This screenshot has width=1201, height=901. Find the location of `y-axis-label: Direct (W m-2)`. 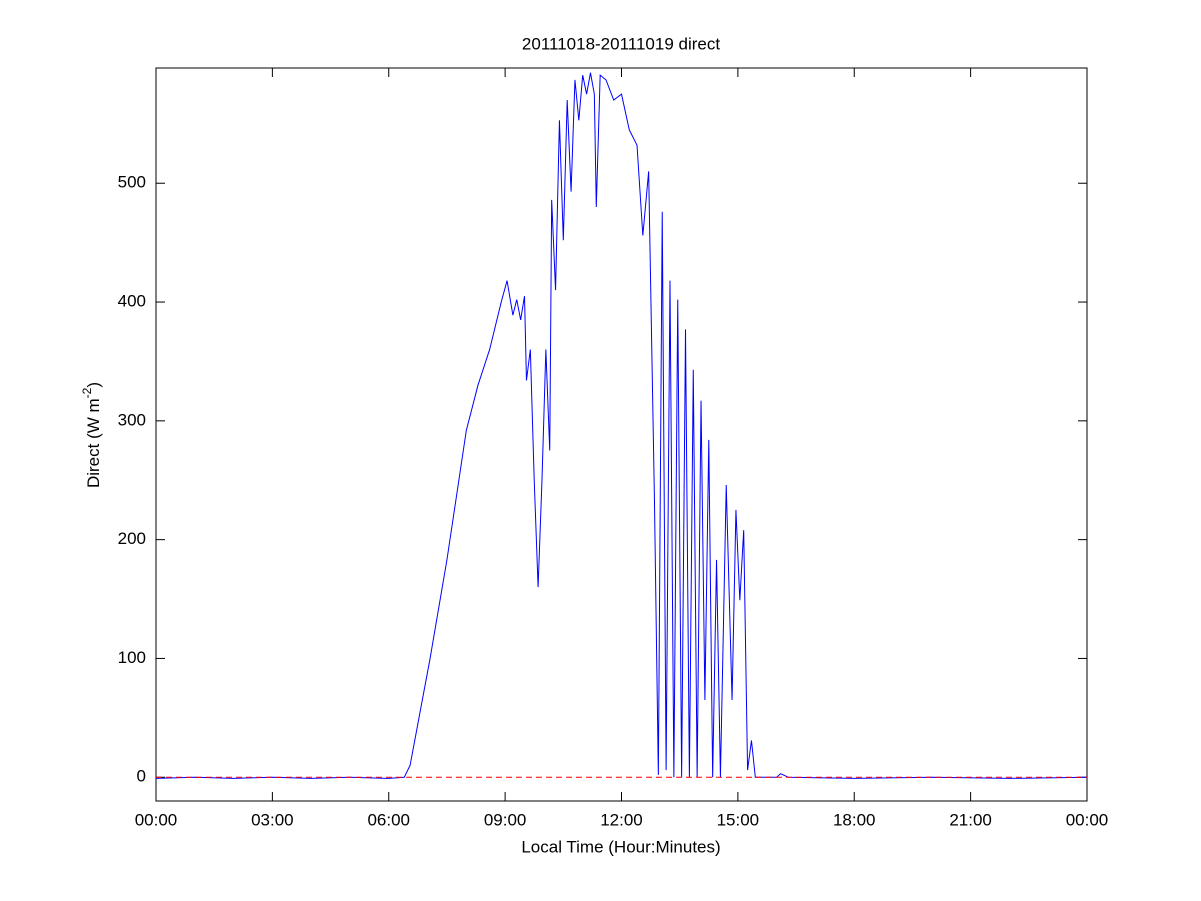

y-axis-label: Direct (W m-2) is located at coordinates (91, 435).